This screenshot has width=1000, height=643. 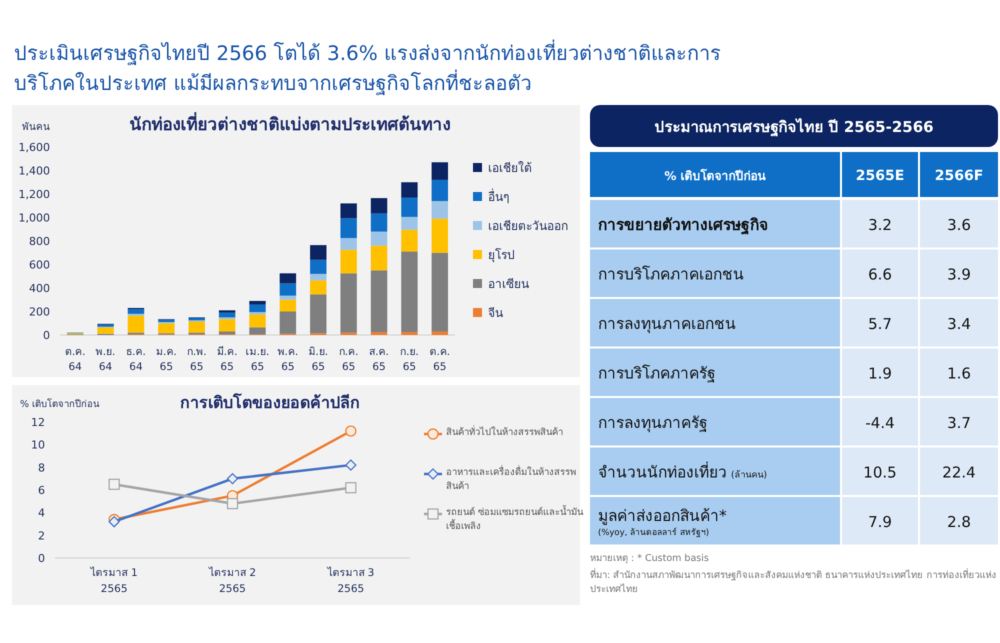 What do you see at coordinates (290, 123) in the screenshot?
I see `chart-title: นักท่องเที่ยวต่างชาติแบ่งตามประเทศต้นทาง` at bounding box center [290, 123].